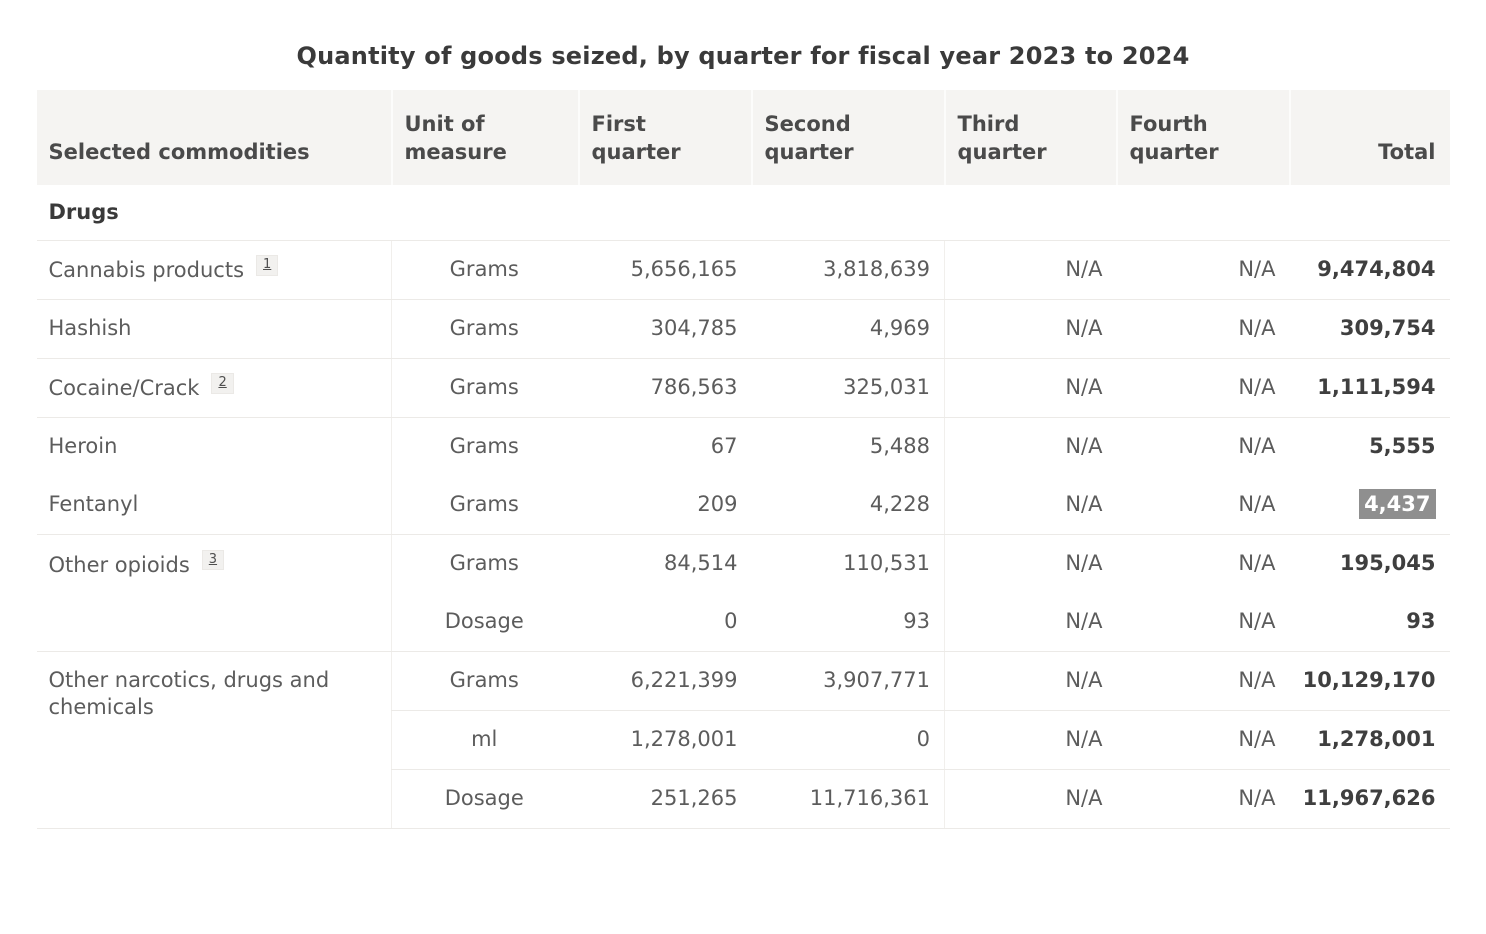 Image resolution: width=1486 pixels, height=934 pixels. What do you see at coordinates (848, 505) in the screenshot?
I see `cell-second-quarter: 4,228` at bounding box center [848, 505].